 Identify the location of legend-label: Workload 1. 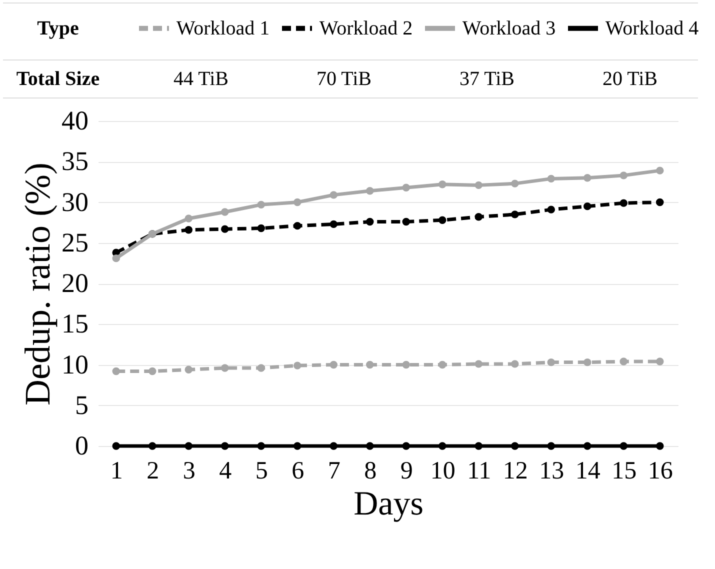
(223, 28).